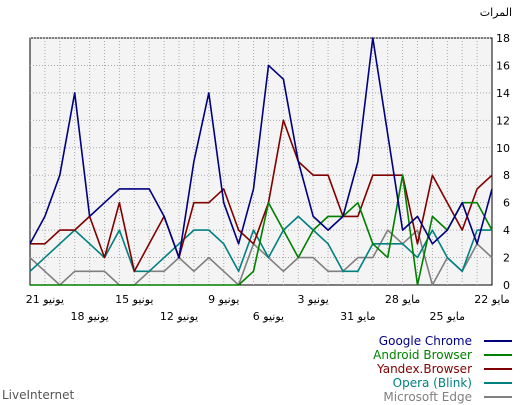 The height and width of the screenshot is (405, 520). I want to click on brand-label: LiveInternet, so click(38, 395).